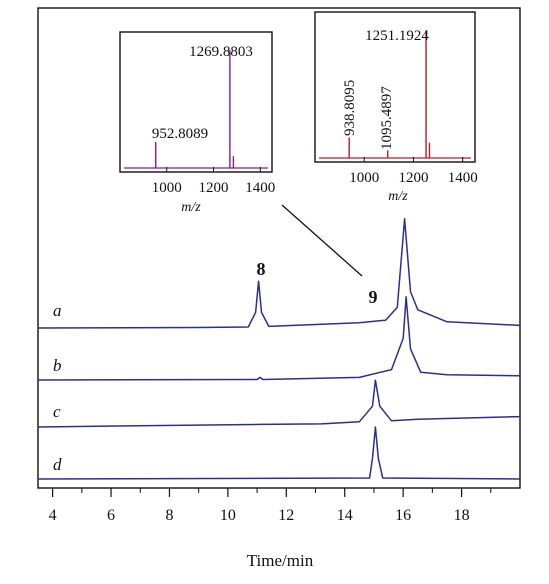 Image resolution: width=549 pixels, height=584 pixels. I want to click on peak-label-9: 9, so click(373, 297).